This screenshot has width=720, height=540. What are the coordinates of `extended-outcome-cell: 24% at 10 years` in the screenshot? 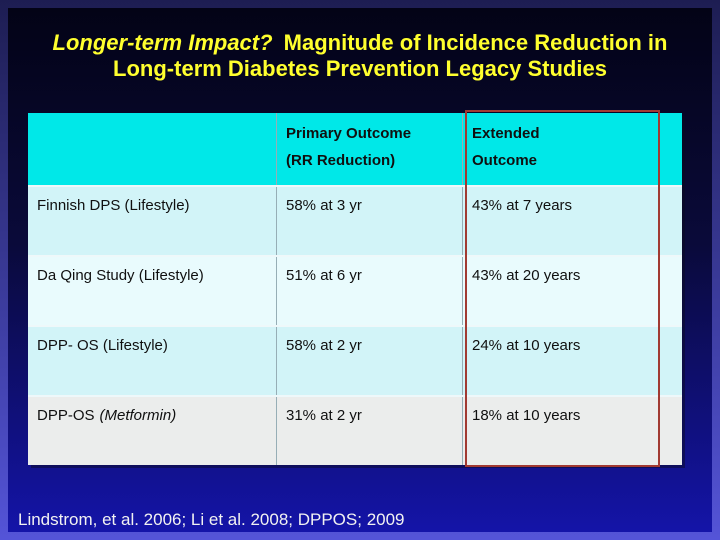 It's located at (561, 361).